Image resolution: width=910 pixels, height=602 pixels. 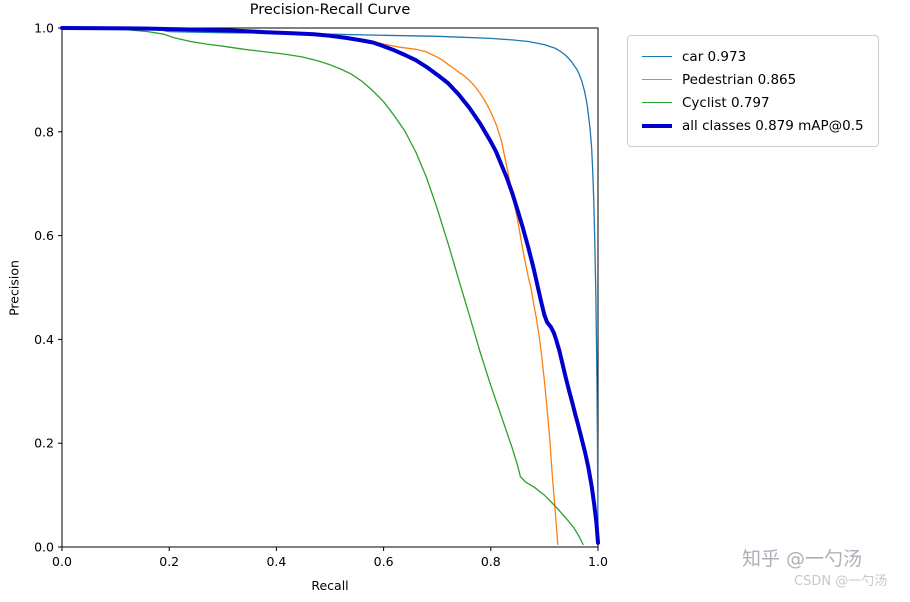 I want to click on y-tick-label: 0.4, so click(x=44, y=339).